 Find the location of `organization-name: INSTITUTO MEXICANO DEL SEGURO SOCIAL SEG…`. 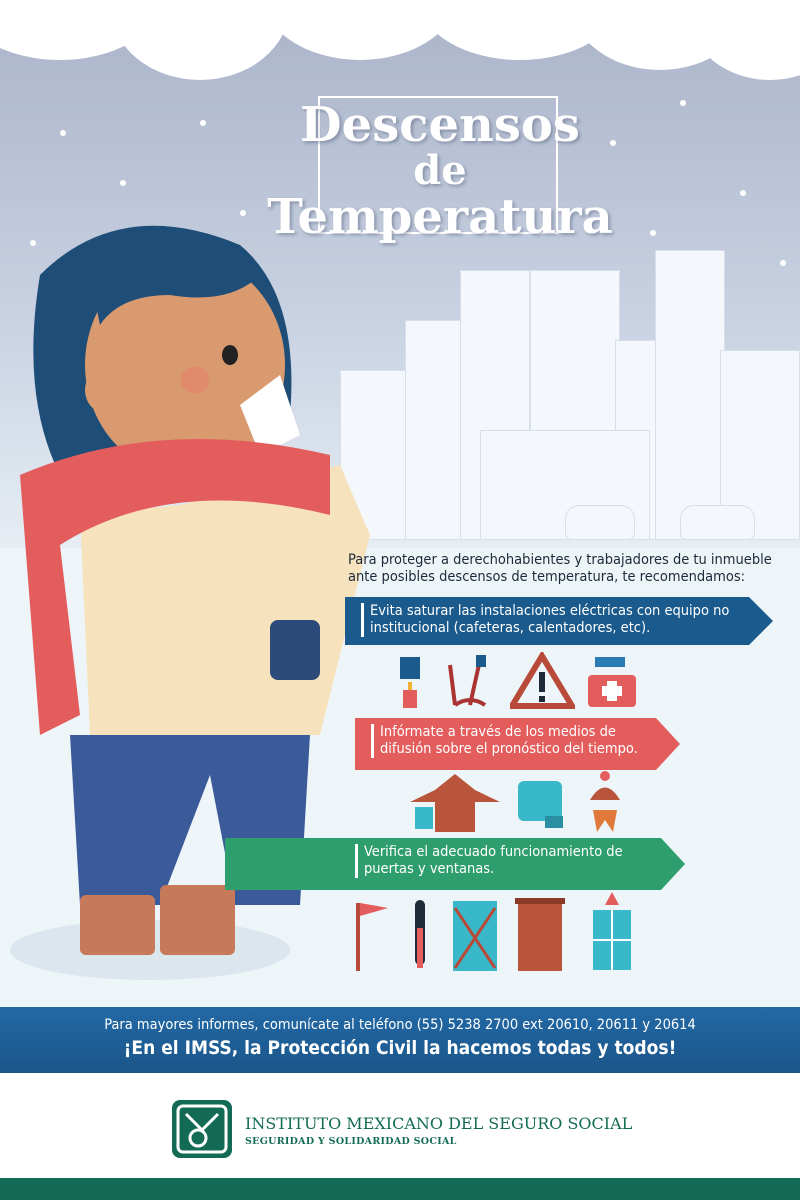

organization-name: INSTITUTO MEXICANO DEL SEGURO SOCIAL SEG… is located at coordinates (439, 1130).